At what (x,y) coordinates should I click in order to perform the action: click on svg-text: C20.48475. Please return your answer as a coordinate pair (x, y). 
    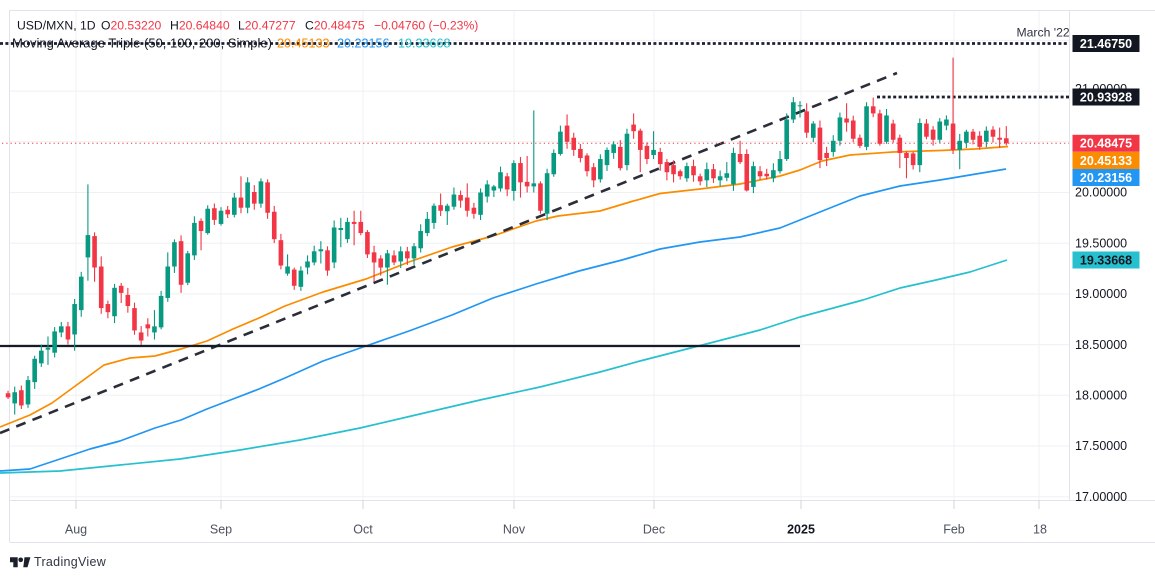
    Looking at the image, I should click on (335, 26).